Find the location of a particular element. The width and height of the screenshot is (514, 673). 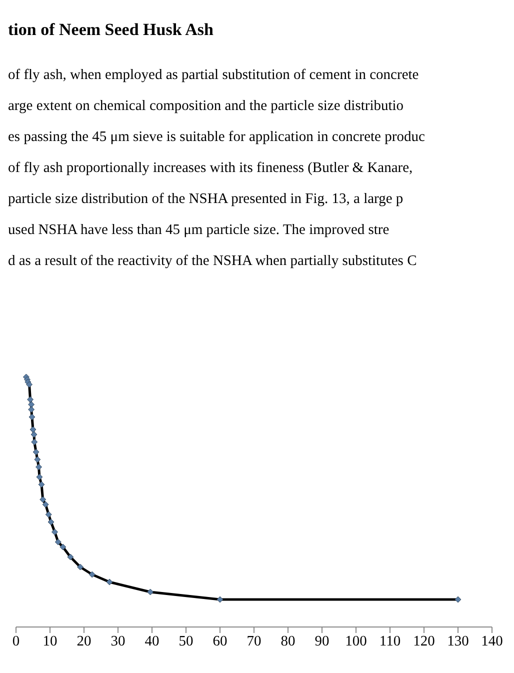

x-tick-label: 110 is located at coordinates (390, 641).